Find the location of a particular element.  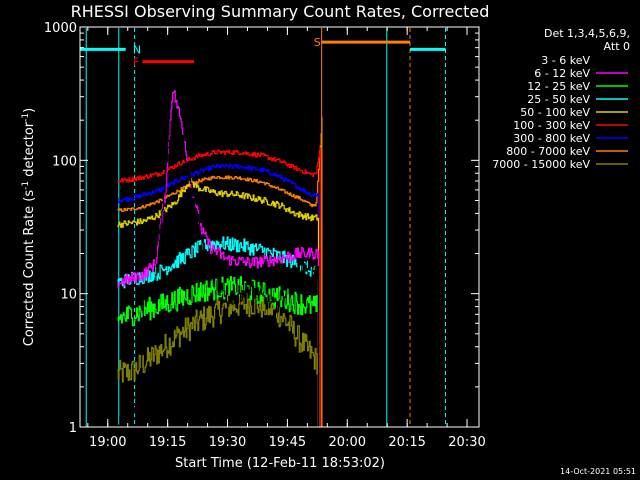

x-tick-label: 19:15 is located at coordinates (167, 442).